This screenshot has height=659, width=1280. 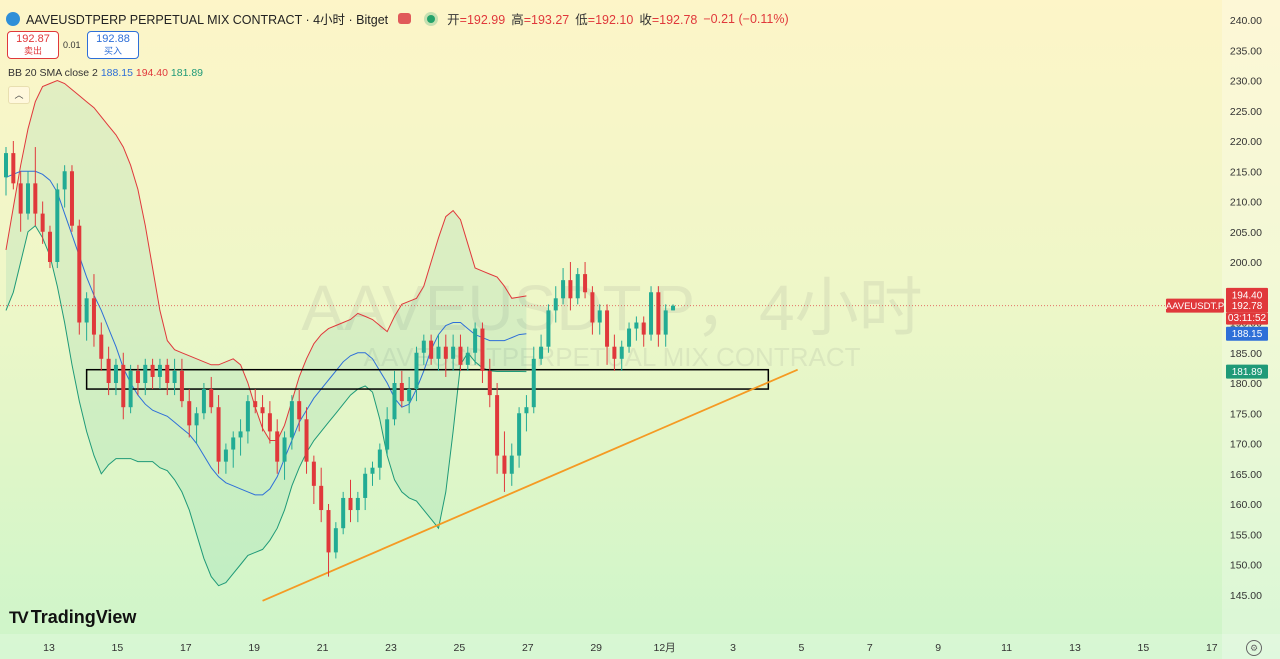 I want to click on collapse-legend-button: ︿, so click(x=19, y=95).